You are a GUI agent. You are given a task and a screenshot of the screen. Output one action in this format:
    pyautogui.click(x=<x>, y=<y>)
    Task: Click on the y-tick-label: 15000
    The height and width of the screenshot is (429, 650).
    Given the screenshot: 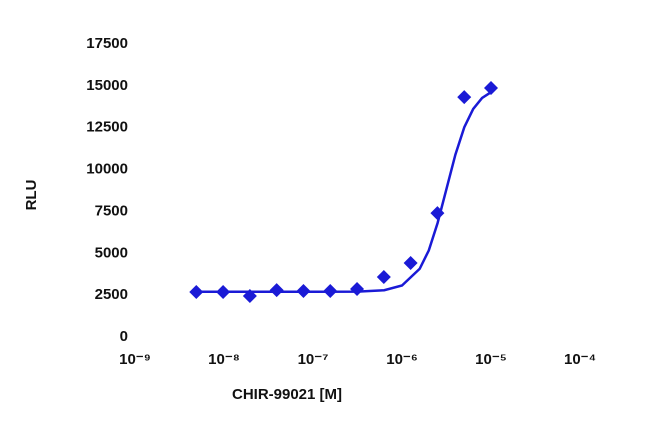 What is the action you would take?
    pyautogui.click(x=107, y=85)
    